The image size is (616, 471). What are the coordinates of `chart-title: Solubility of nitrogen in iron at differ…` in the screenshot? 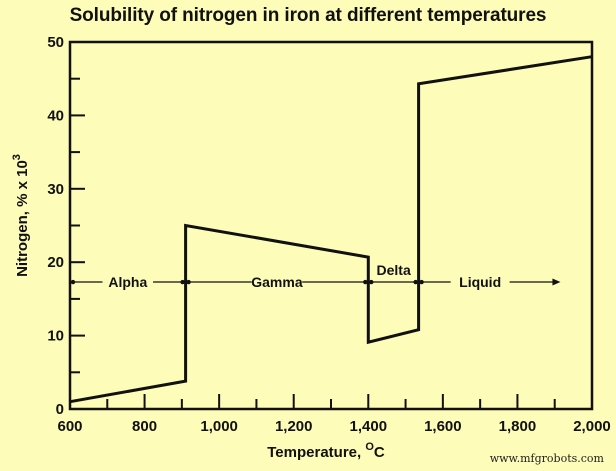 It's located at (308, 15).